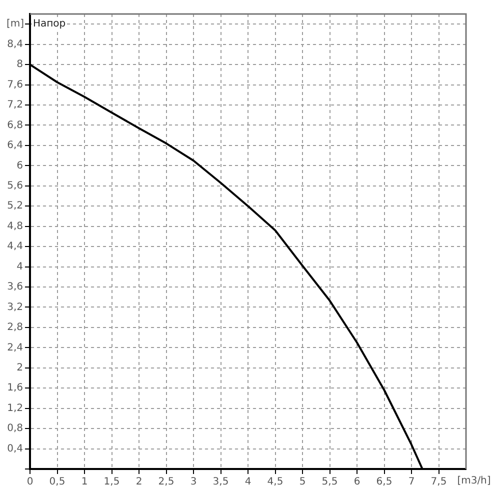  I want to click on y-tick-label: 7,2, so click(15, 105).